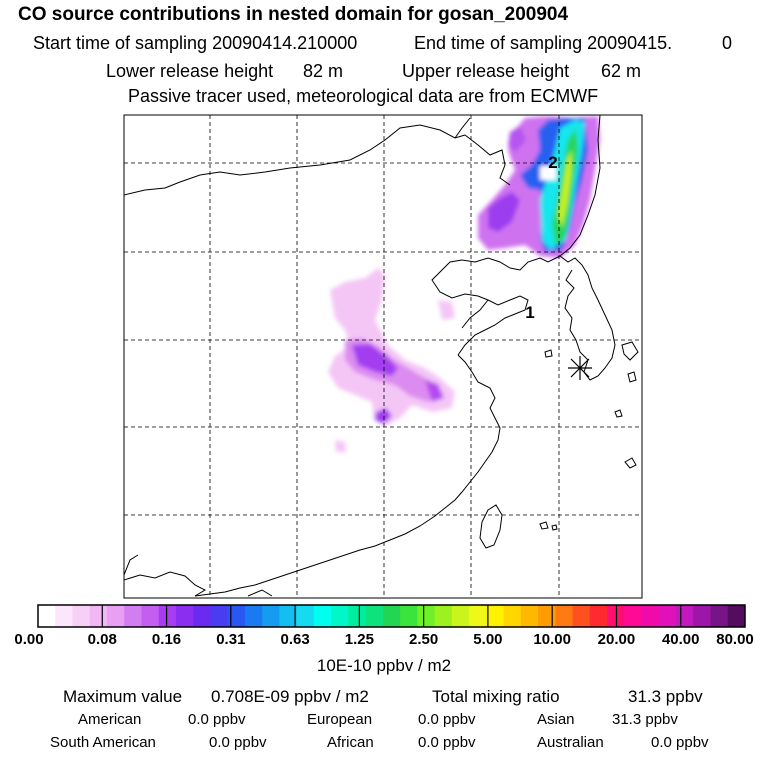 Image resolution: width=768 pixels, height=768 pixels. What do you see at coordinates (665, 696) in the screenshot?
I see `total-mixing-value: 31.3 ppbv` at bounding box center [665, 696].